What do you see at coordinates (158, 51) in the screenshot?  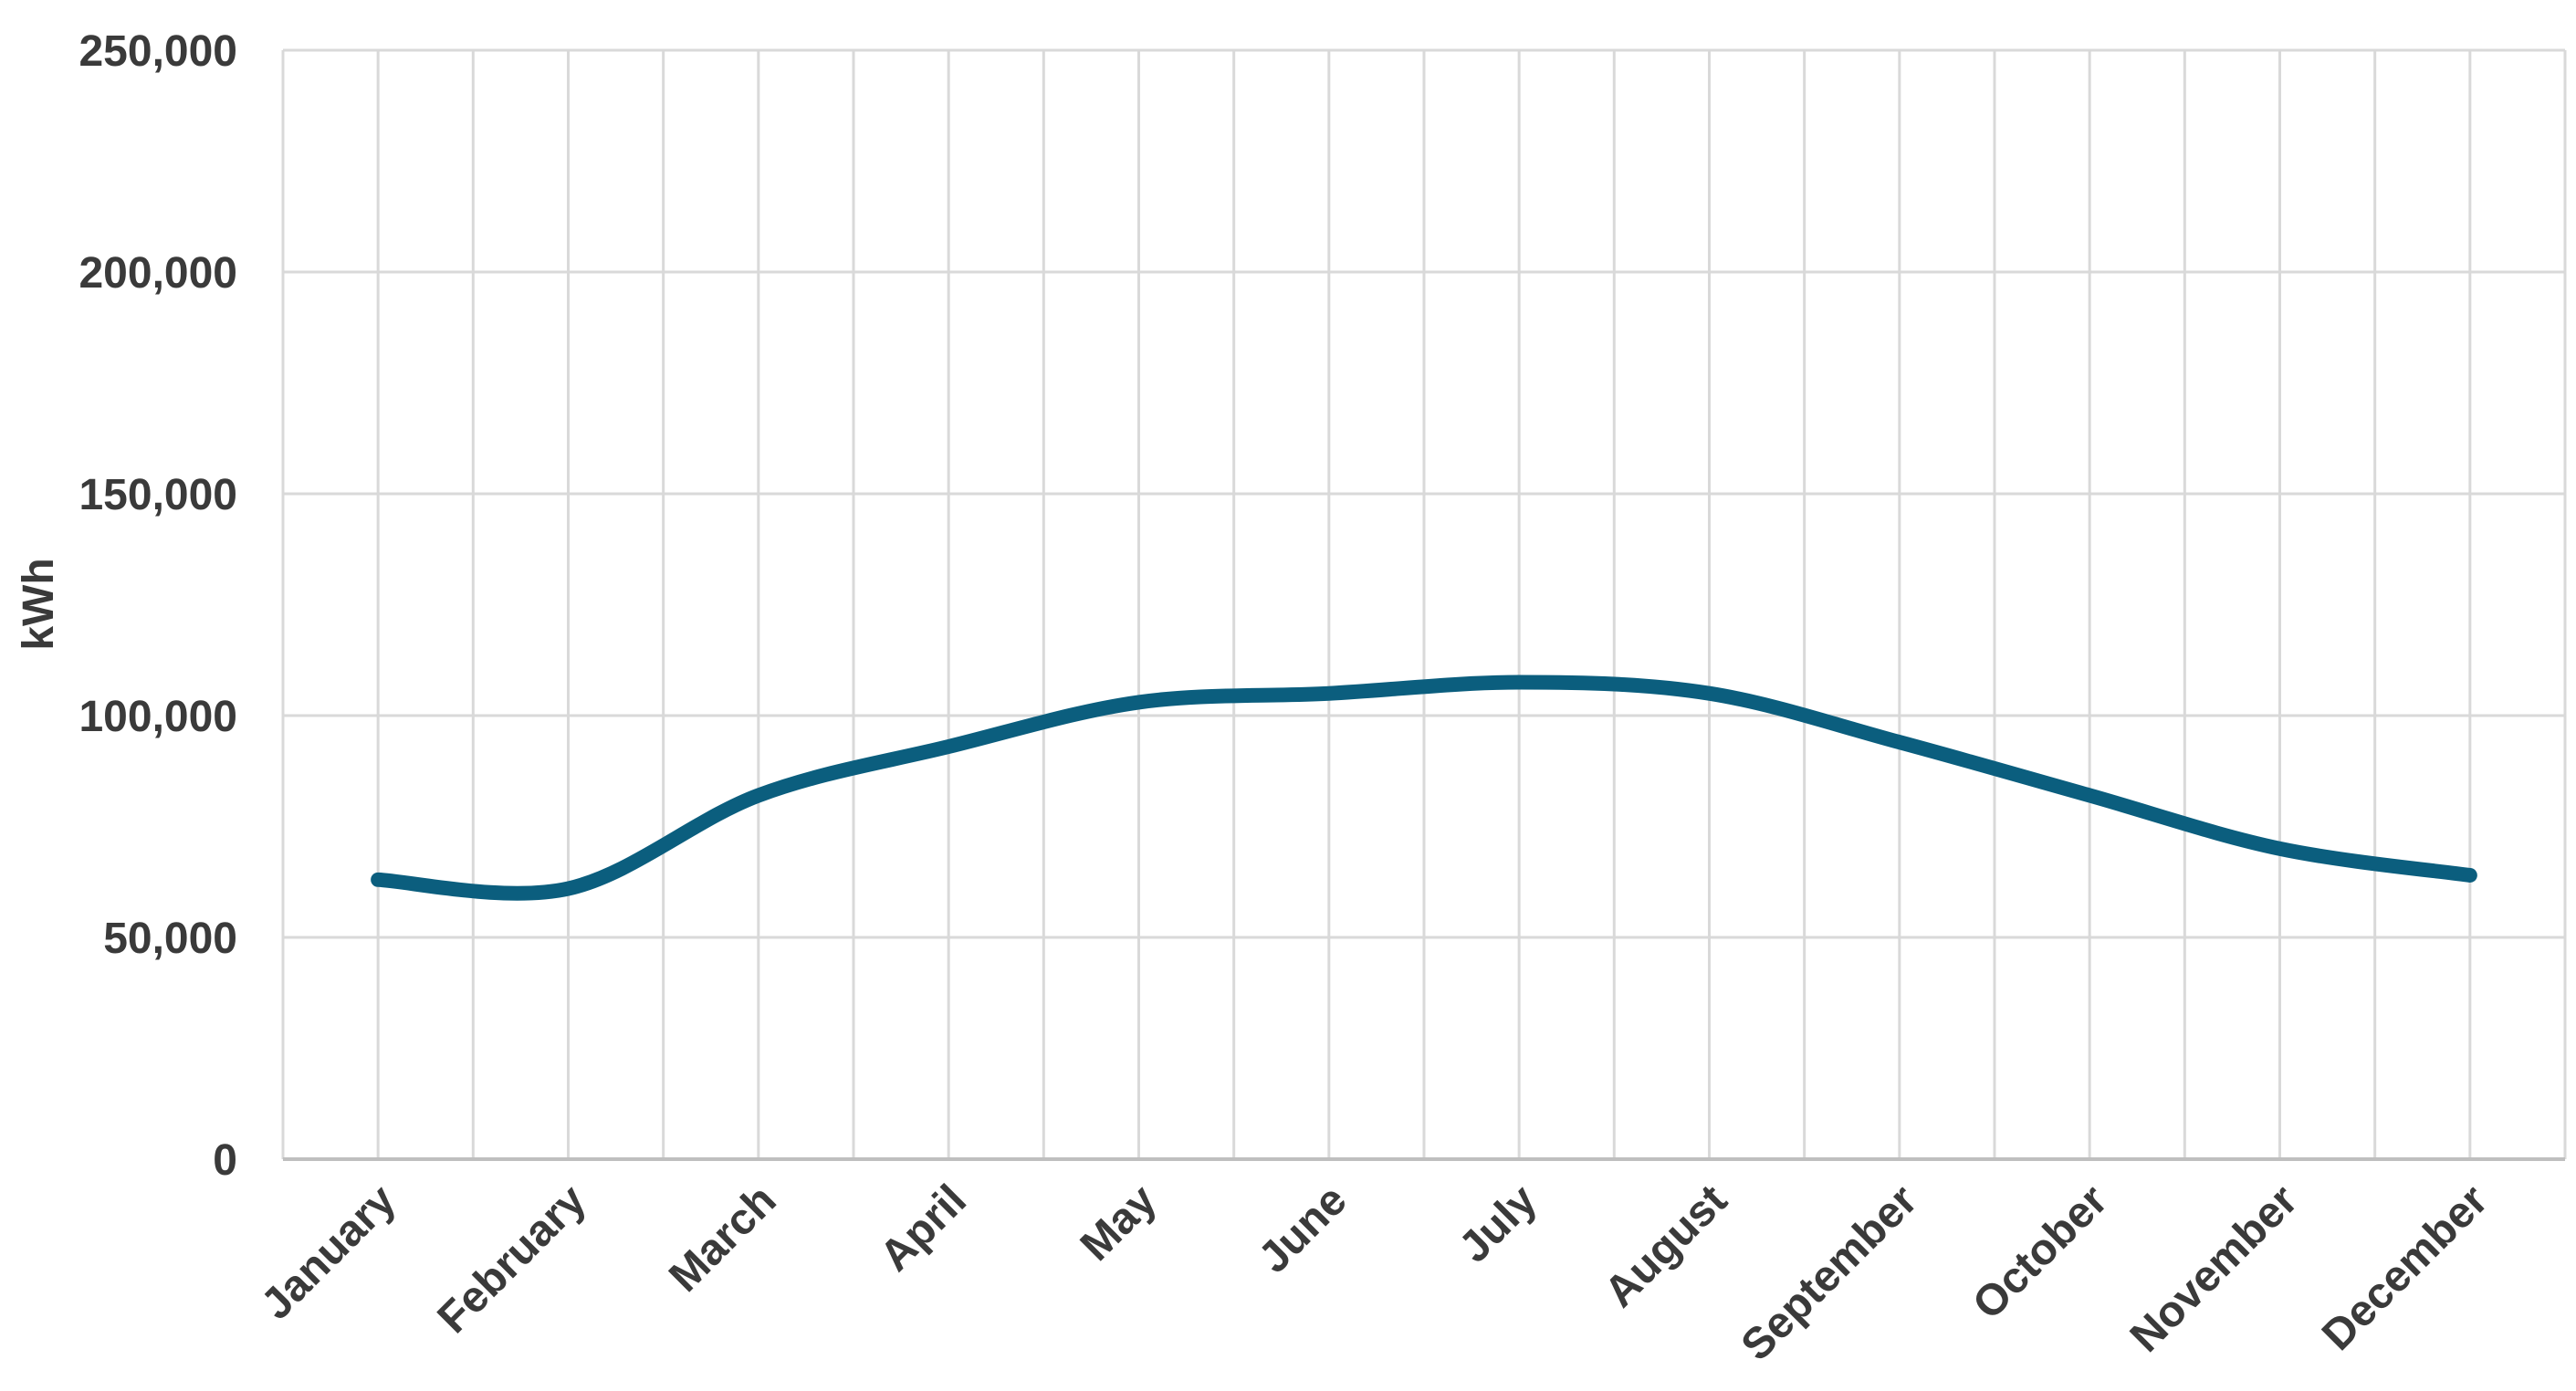 I see `y-tick-label: 250,000` at bounding box center [158, 51].